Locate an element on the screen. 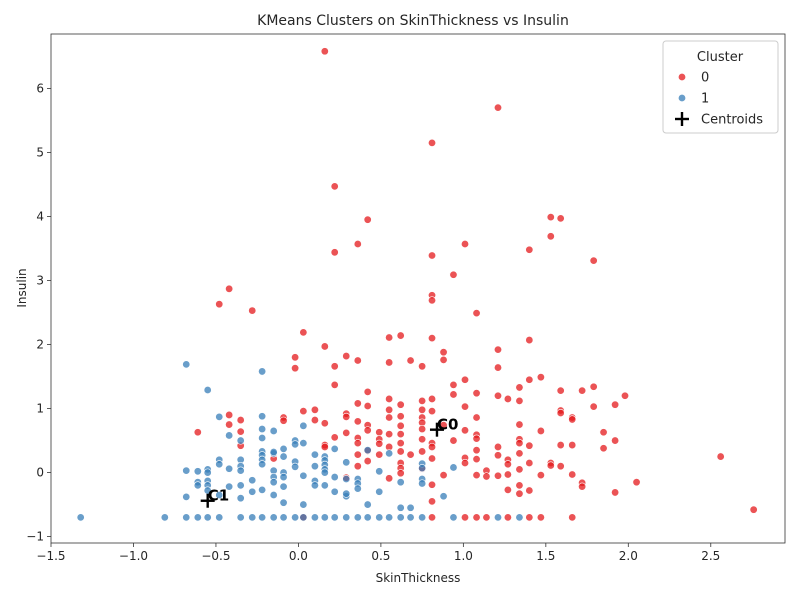 This screenshot has width=800, height=600. x-tick-label: 1.0 is located at coordinates (463, 556).